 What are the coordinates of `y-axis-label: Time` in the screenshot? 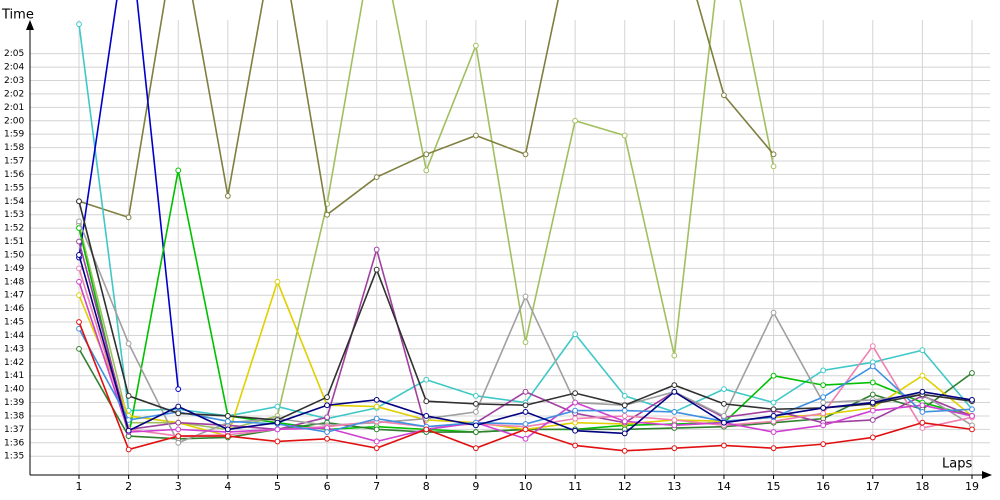 It's located at (17, 15).